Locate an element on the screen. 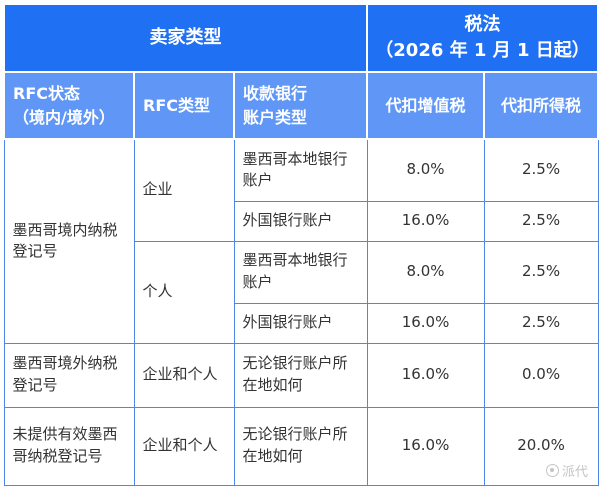  watermark-text: 派代 is located at coordinates (574, 472).